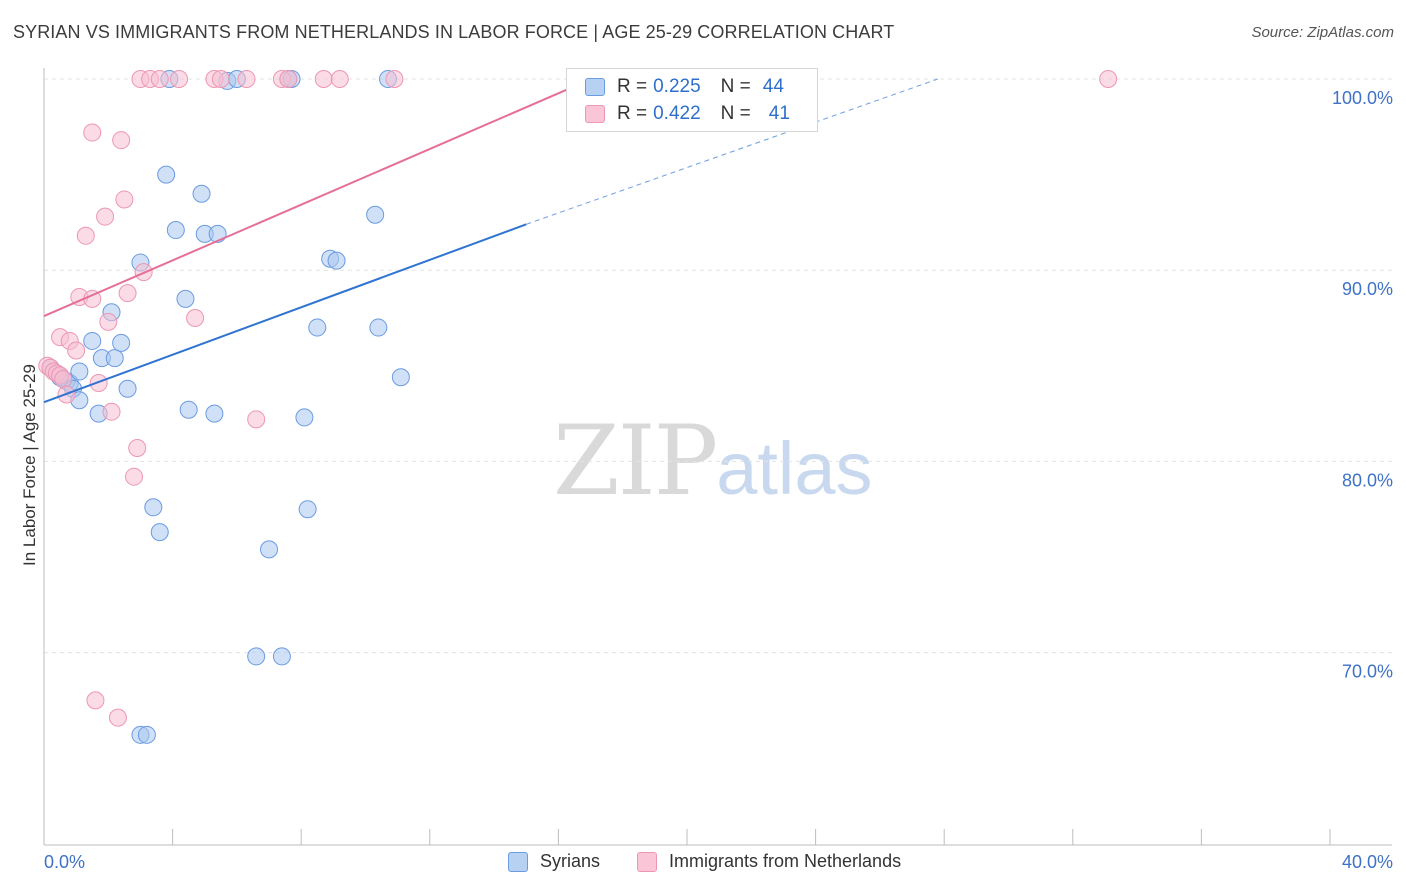 The width and height of the screenshot is (1406, 892). I want to click on y-tick-label: 80.0%, so click(1367, 480).